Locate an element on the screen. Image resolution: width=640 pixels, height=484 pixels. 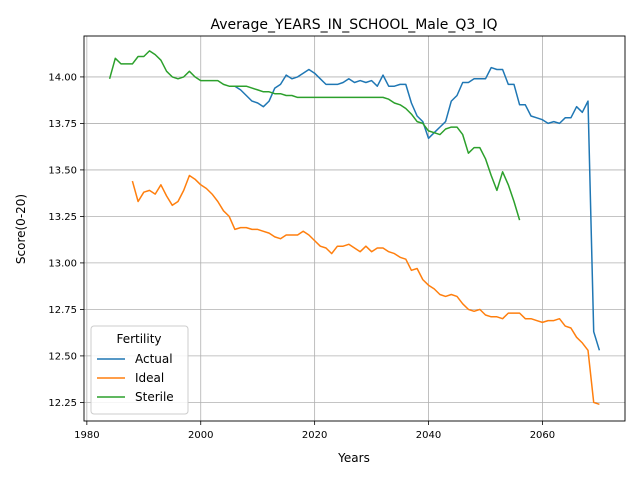
x-tick-label: 2060 is located at coordinates (542, 435).